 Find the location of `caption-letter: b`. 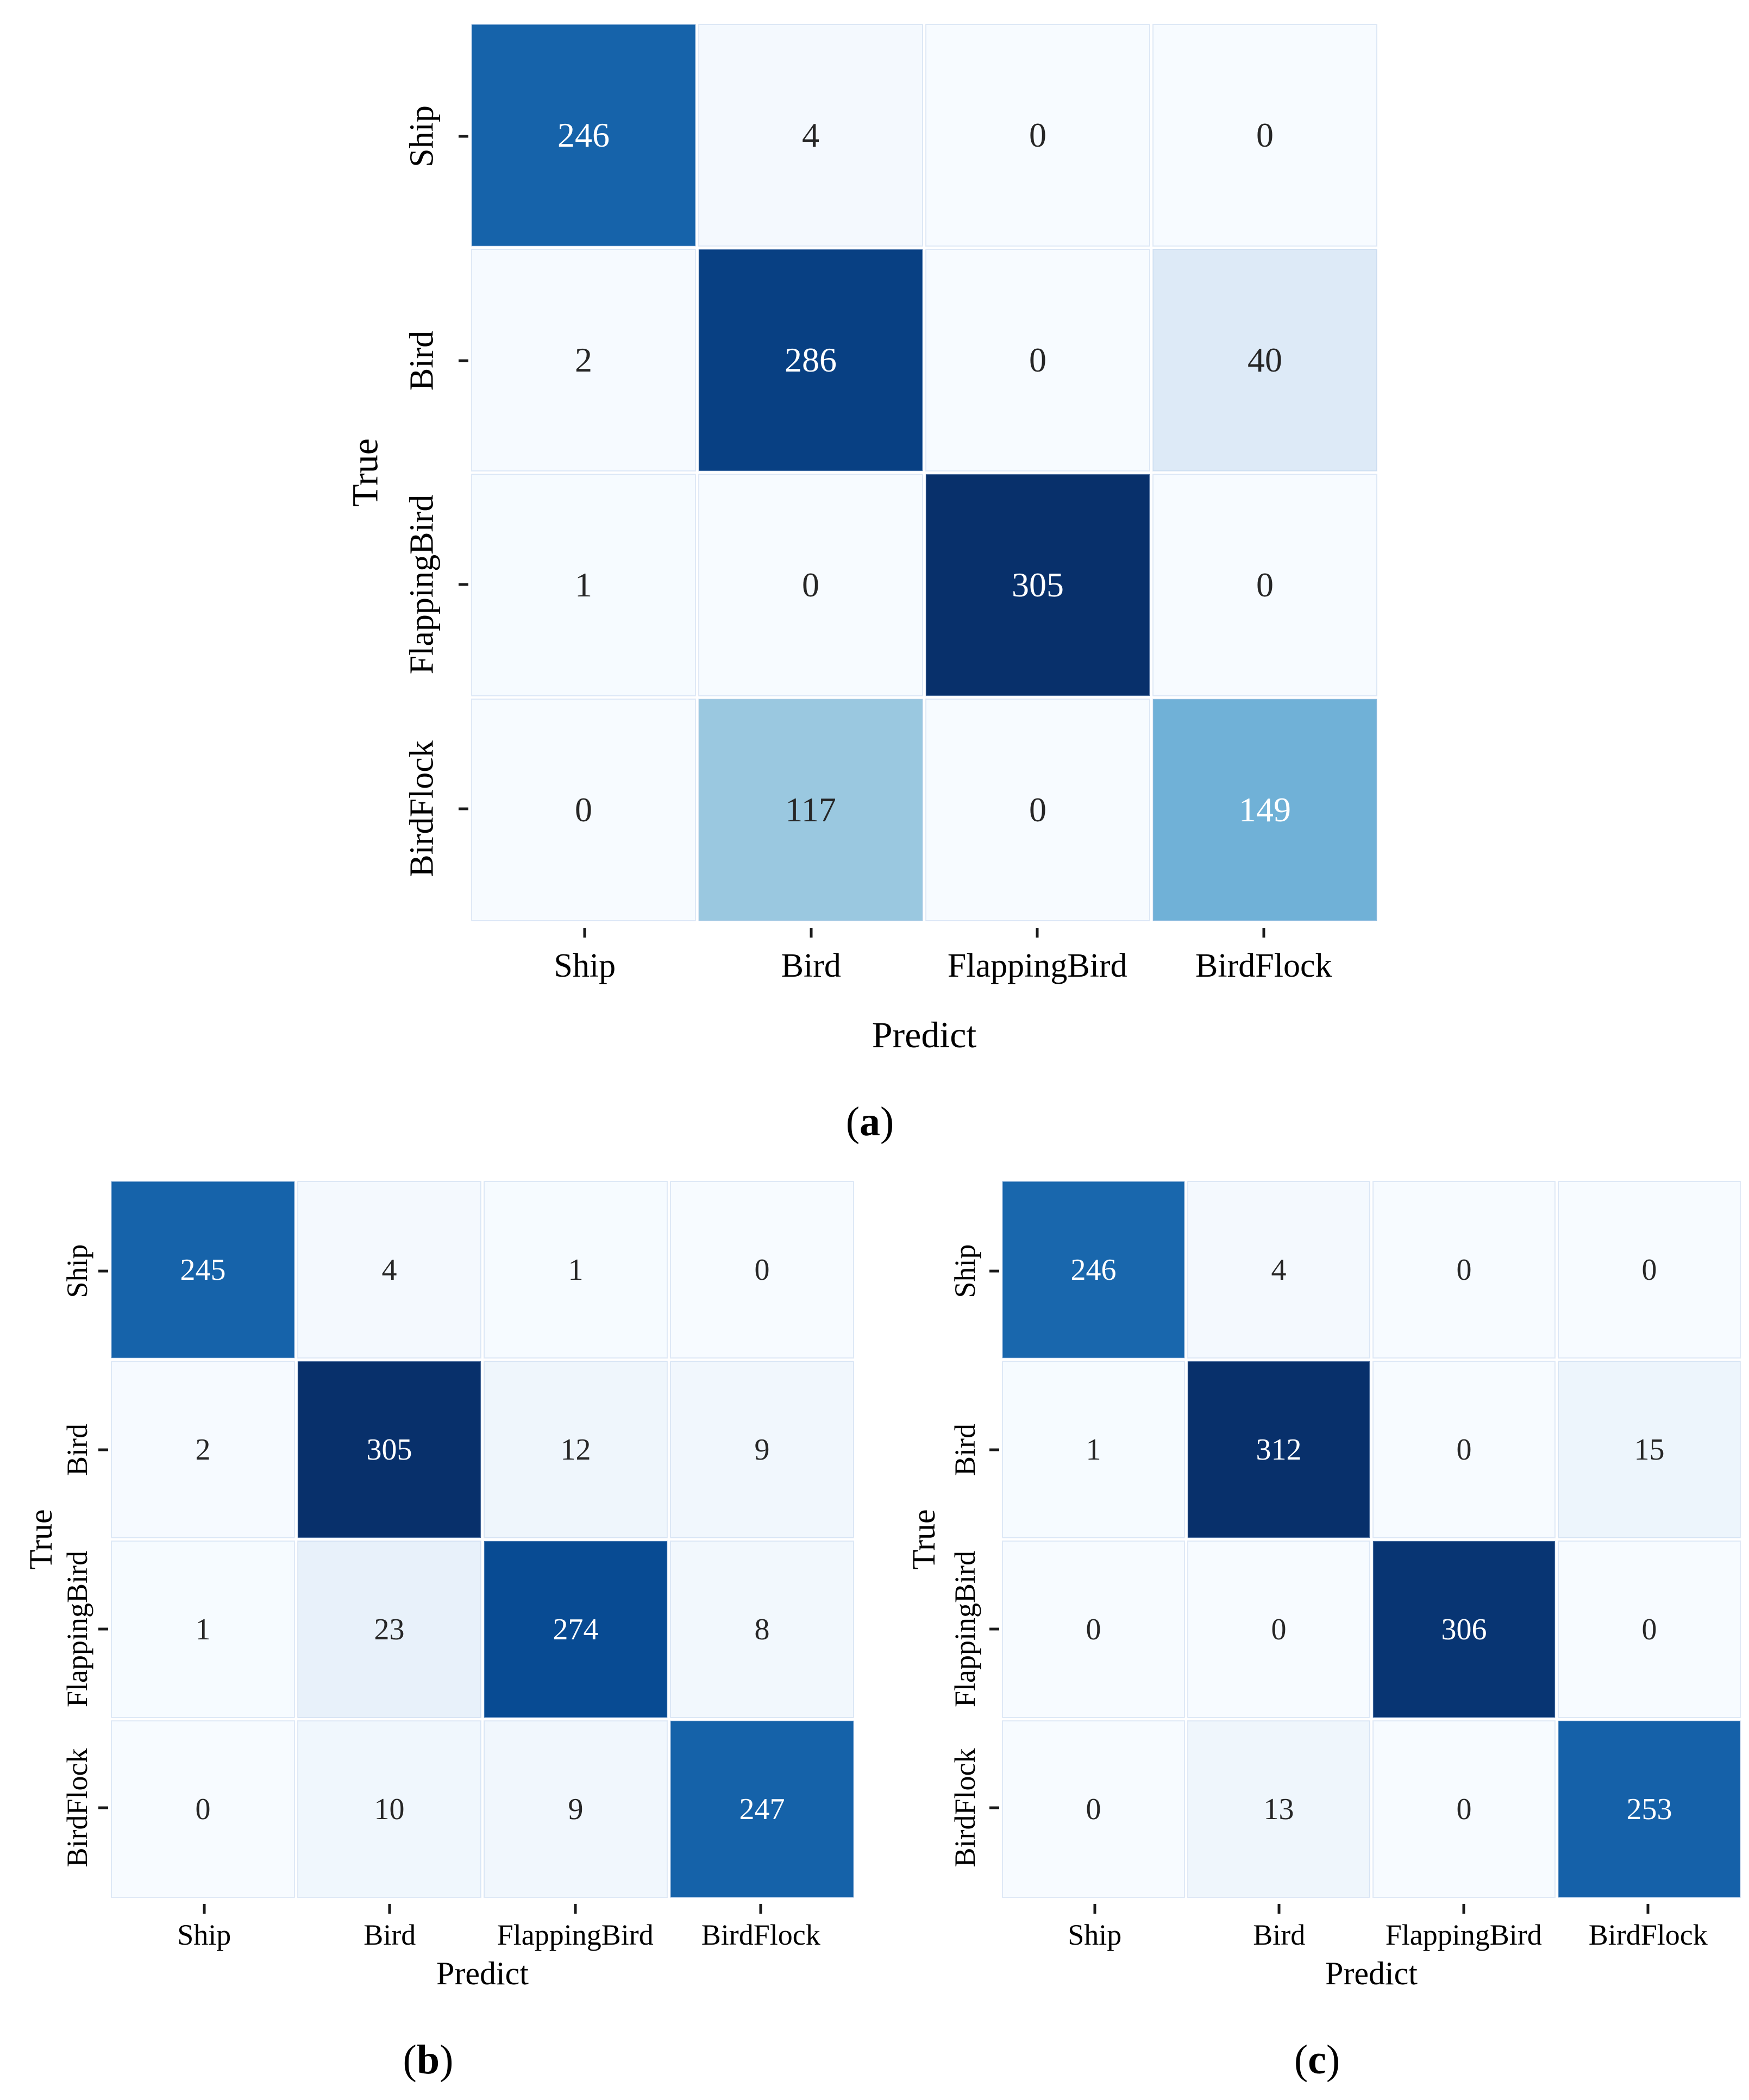

caption-letter: b is located at coordinates (428, 2060).